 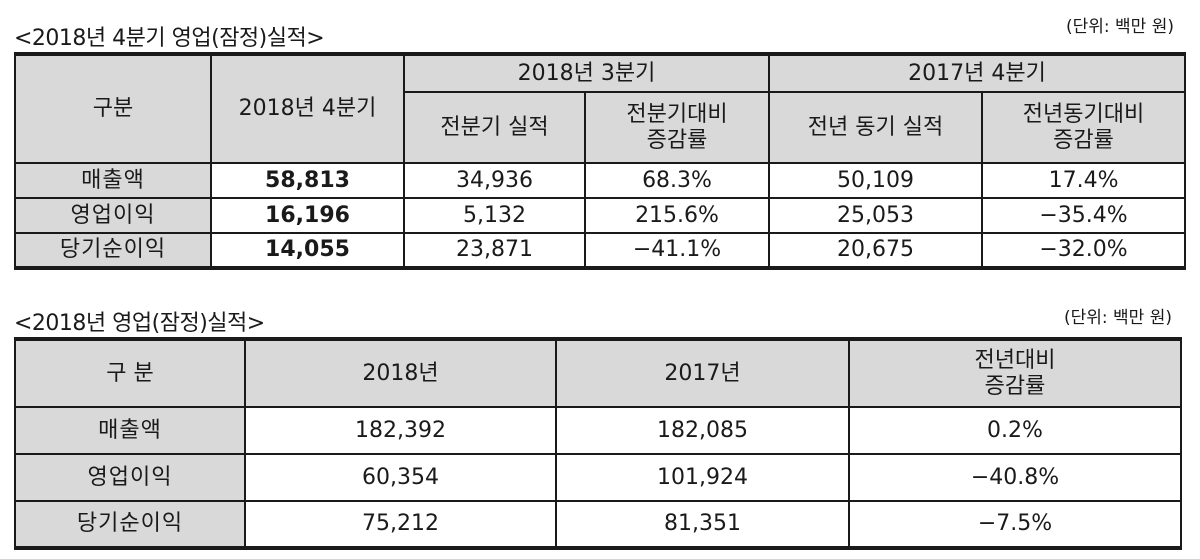 I want to click on cell-prev-quarter-change: −41.1%, so click(x=677, y=251).